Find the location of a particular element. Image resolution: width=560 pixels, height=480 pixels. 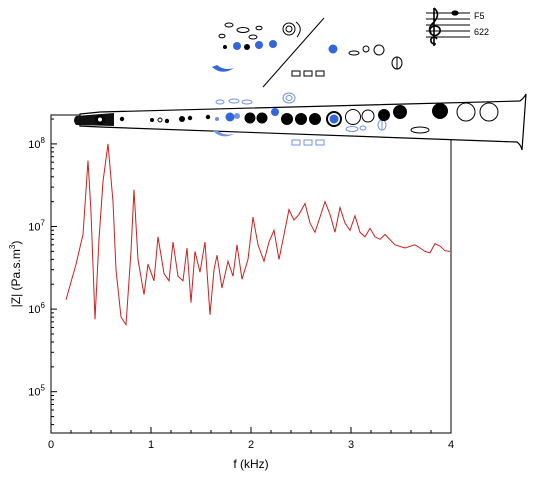

clarinet-diagram is located at coordinates (300, 121).